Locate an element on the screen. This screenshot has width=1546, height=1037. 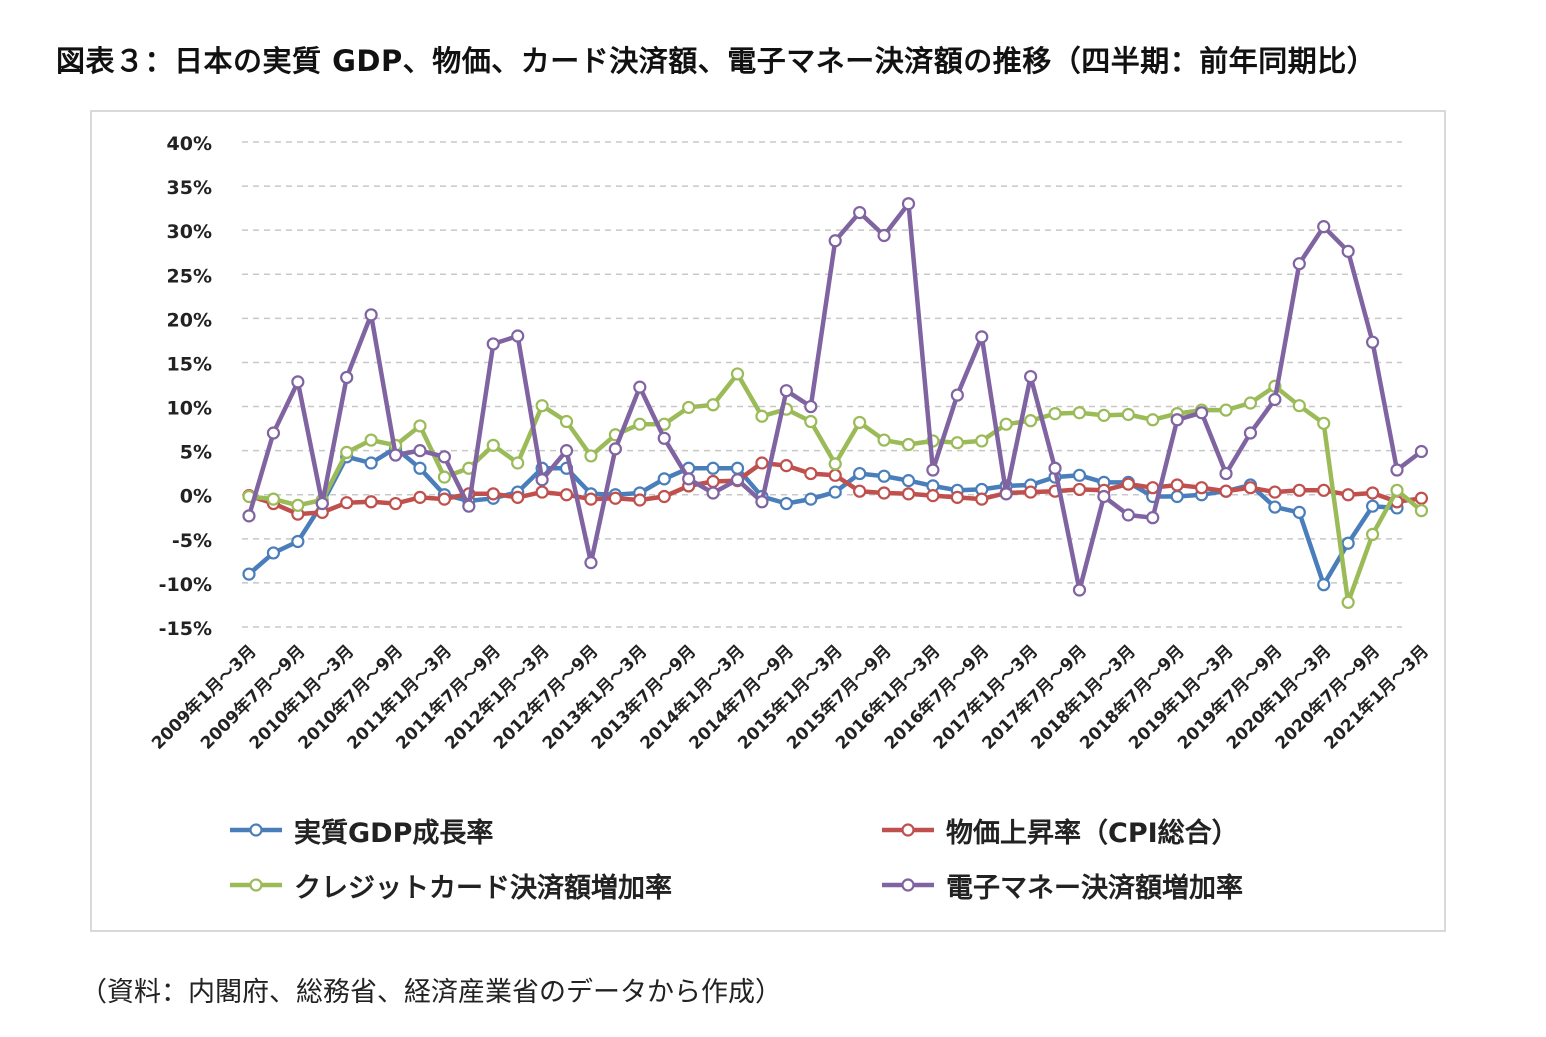
legend-item: 物価上昇率（CPI総合） is located at coordinates (1059, 830).